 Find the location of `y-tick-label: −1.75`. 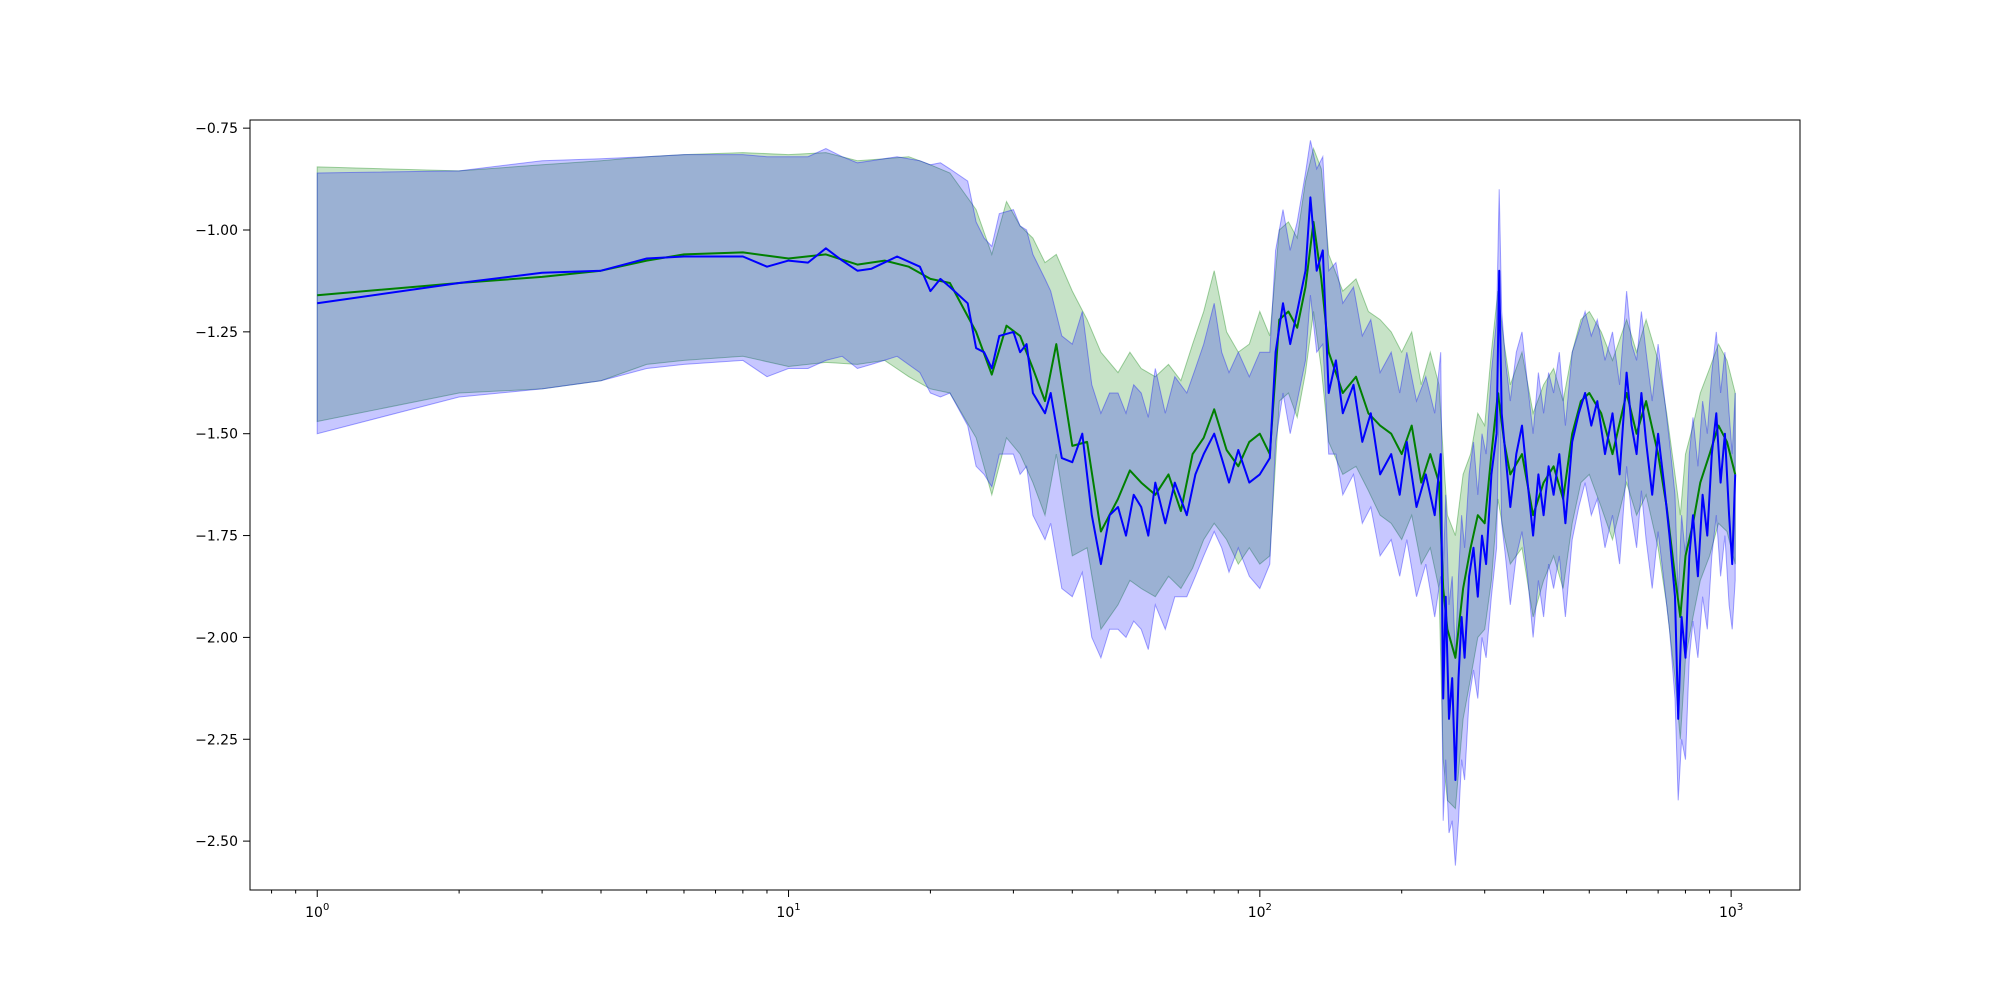

y-tick-label: −1.75 is located at coordinates (216, 537).